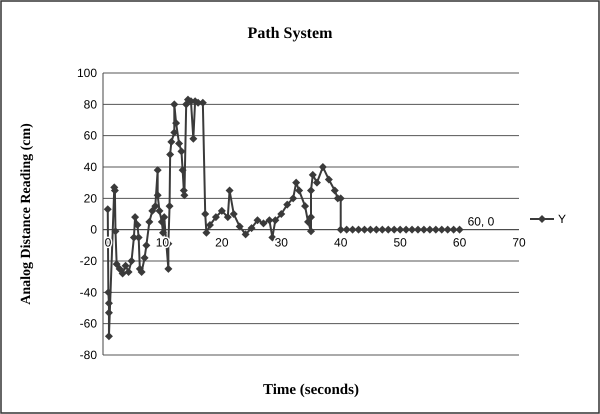 This screenshot has height=414, width=600. I want to click on x-tick-label: 60, so click(459, 243).